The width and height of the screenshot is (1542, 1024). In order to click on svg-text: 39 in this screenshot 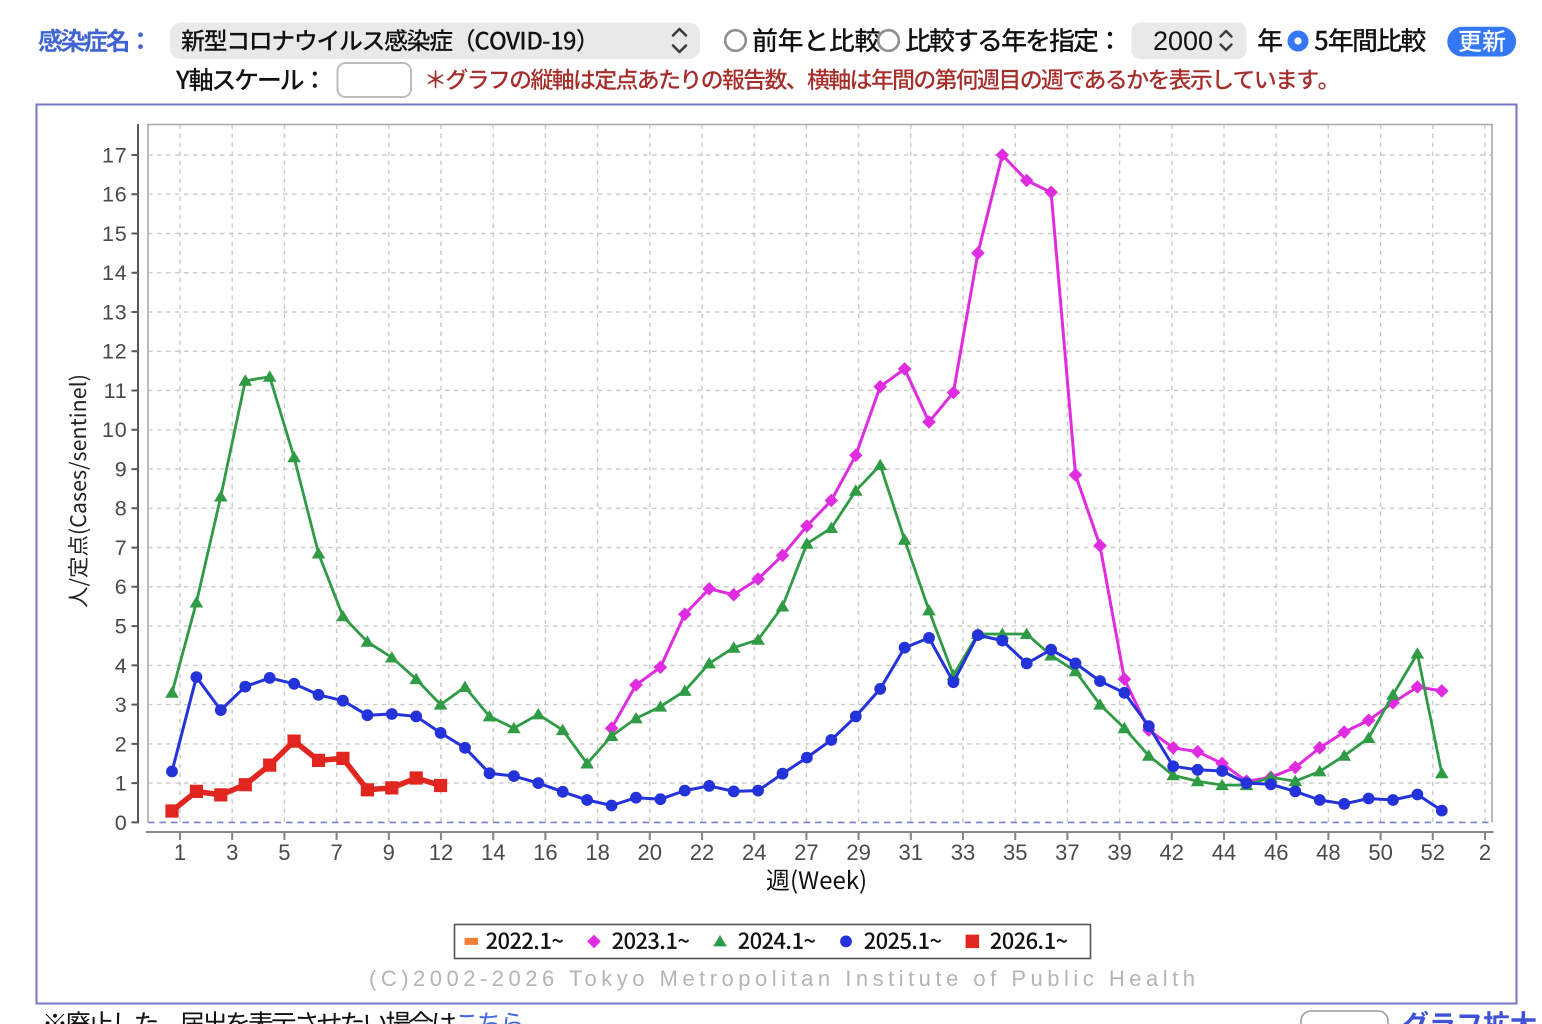, I will do `click(1119, 852)`.